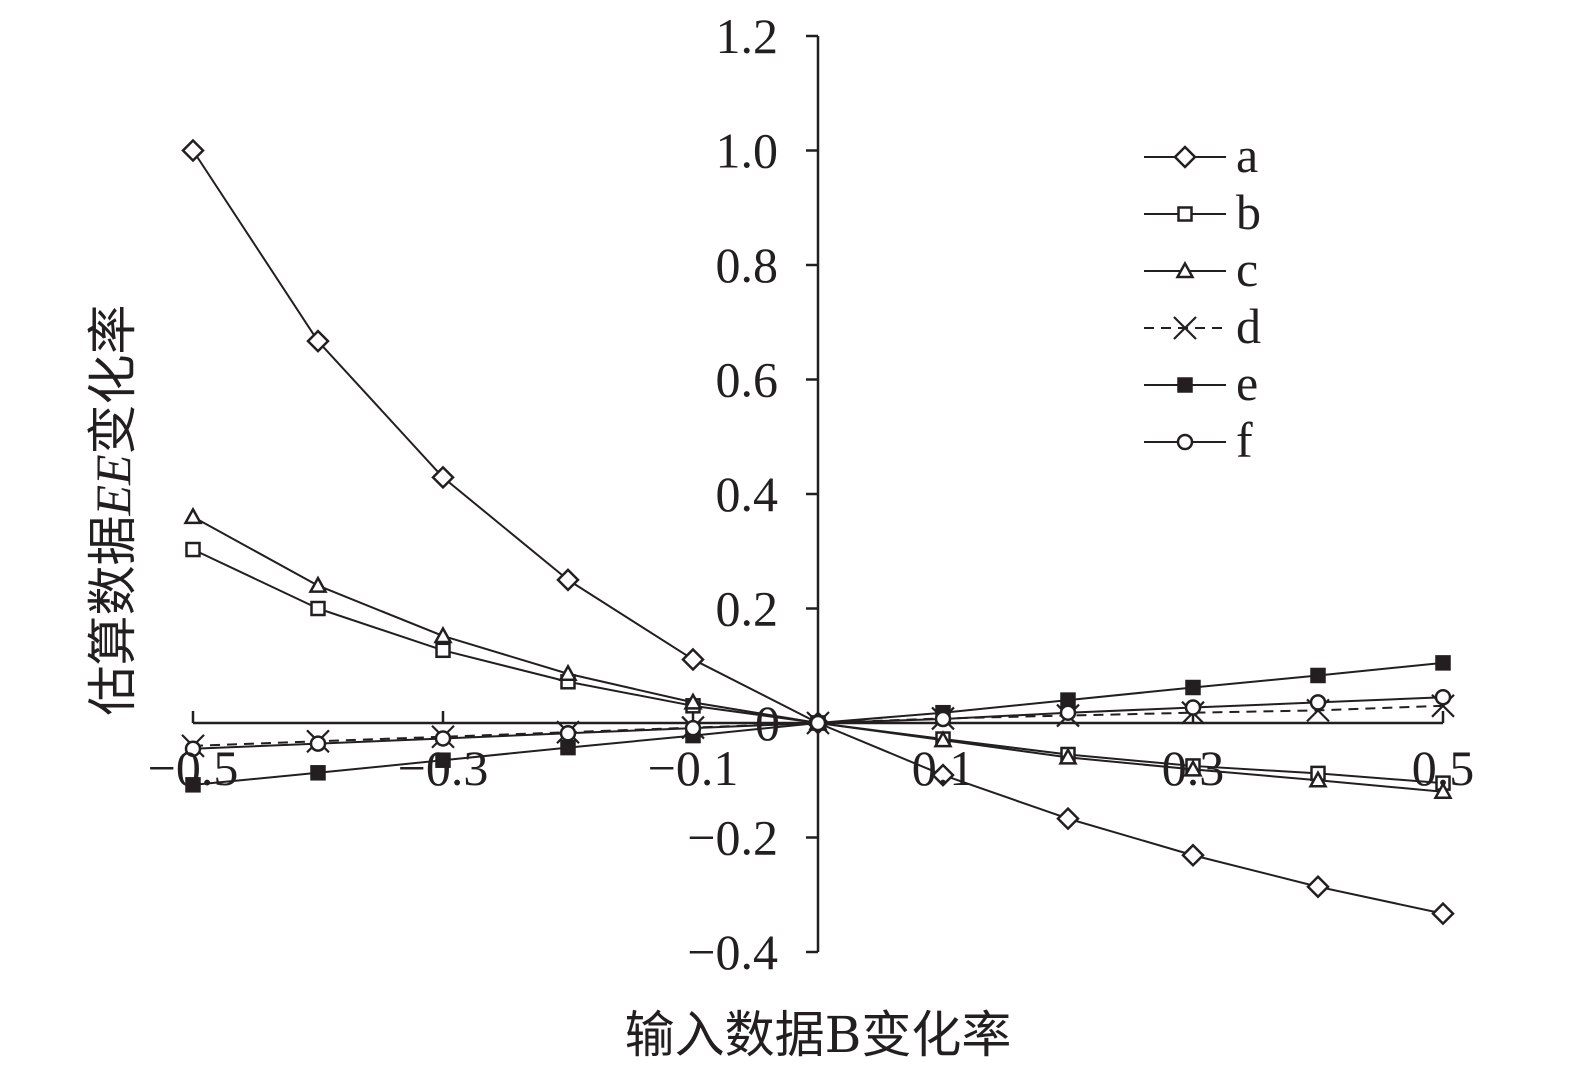  I want to click on legend-marker-c, so click(1185, 269).